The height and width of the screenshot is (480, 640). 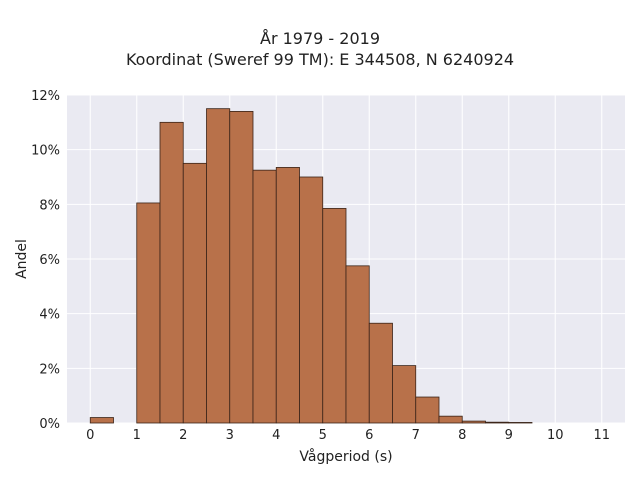 I want to click on y-tick-label: 4%, so click(x=49, y=315).